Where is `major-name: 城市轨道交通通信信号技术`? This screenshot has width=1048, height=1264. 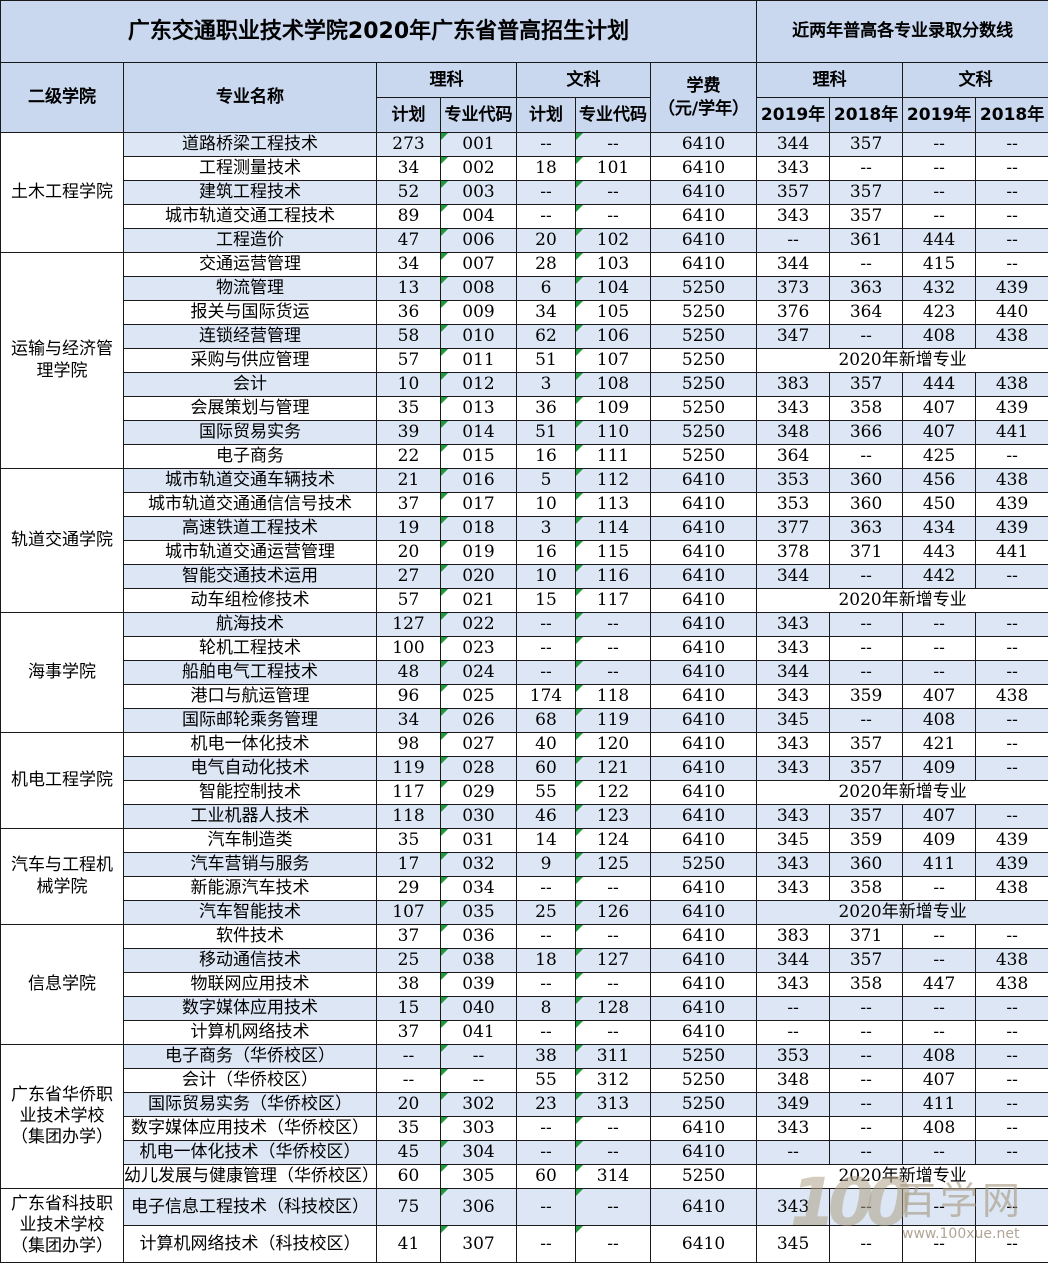
major-name: 城市轨道交通通信信号技术 is located at coordinates (250, 504).